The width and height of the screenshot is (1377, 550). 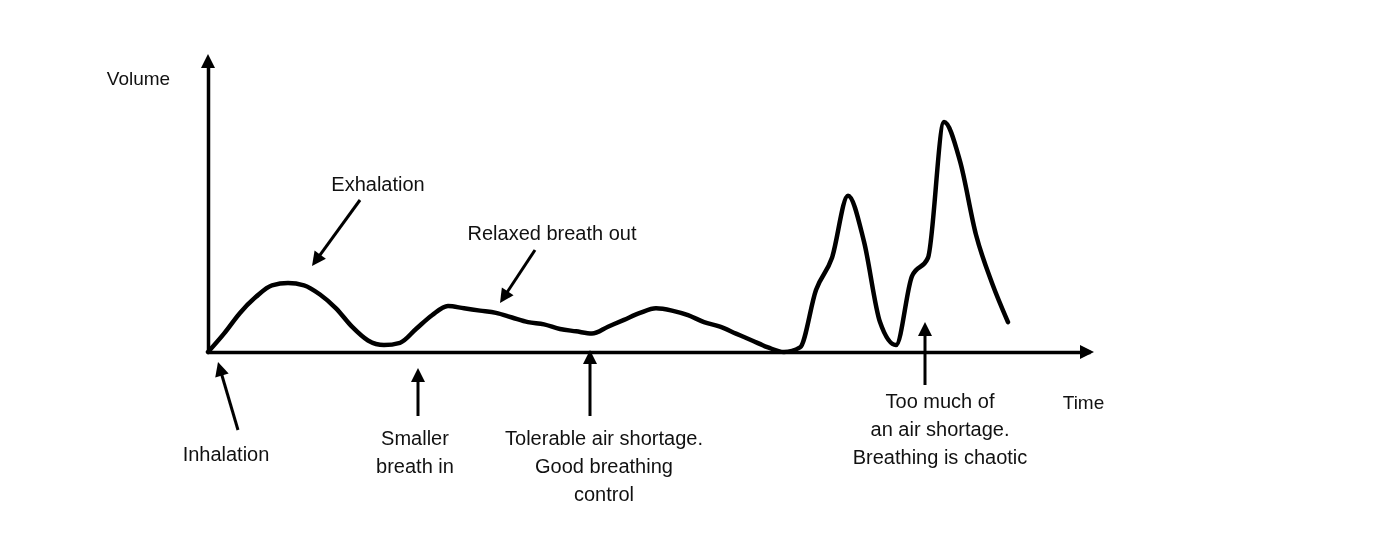 I want to click on annotation: Exhalation, so click(x=378, y=184).